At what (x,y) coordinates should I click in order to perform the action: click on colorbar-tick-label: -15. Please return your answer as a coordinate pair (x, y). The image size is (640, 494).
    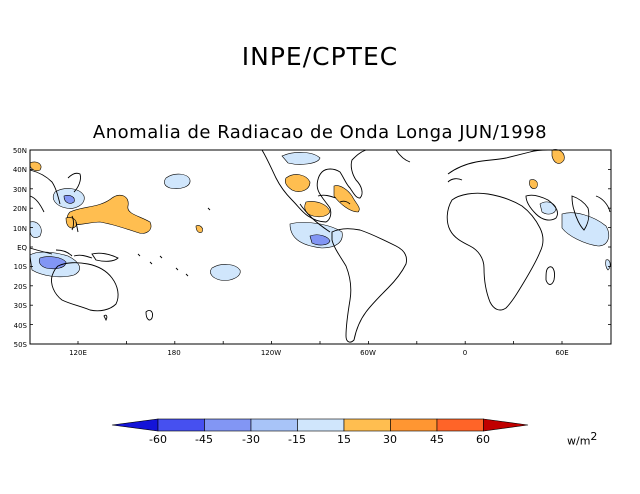
    Looking at the image, I should click on (297, 439).